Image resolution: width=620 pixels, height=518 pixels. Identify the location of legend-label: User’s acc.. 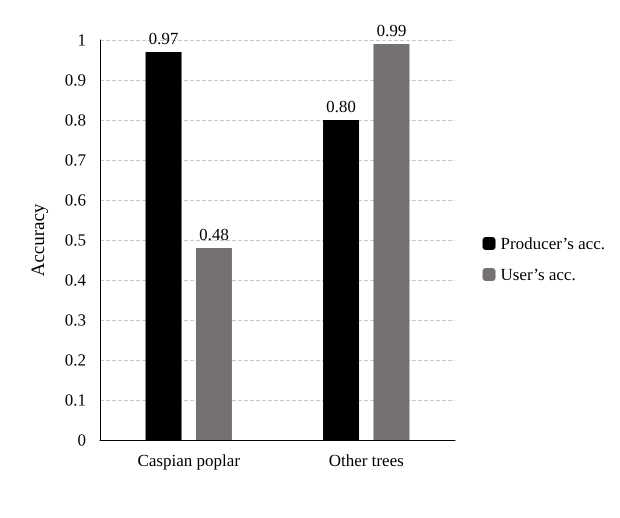
(538, 274).